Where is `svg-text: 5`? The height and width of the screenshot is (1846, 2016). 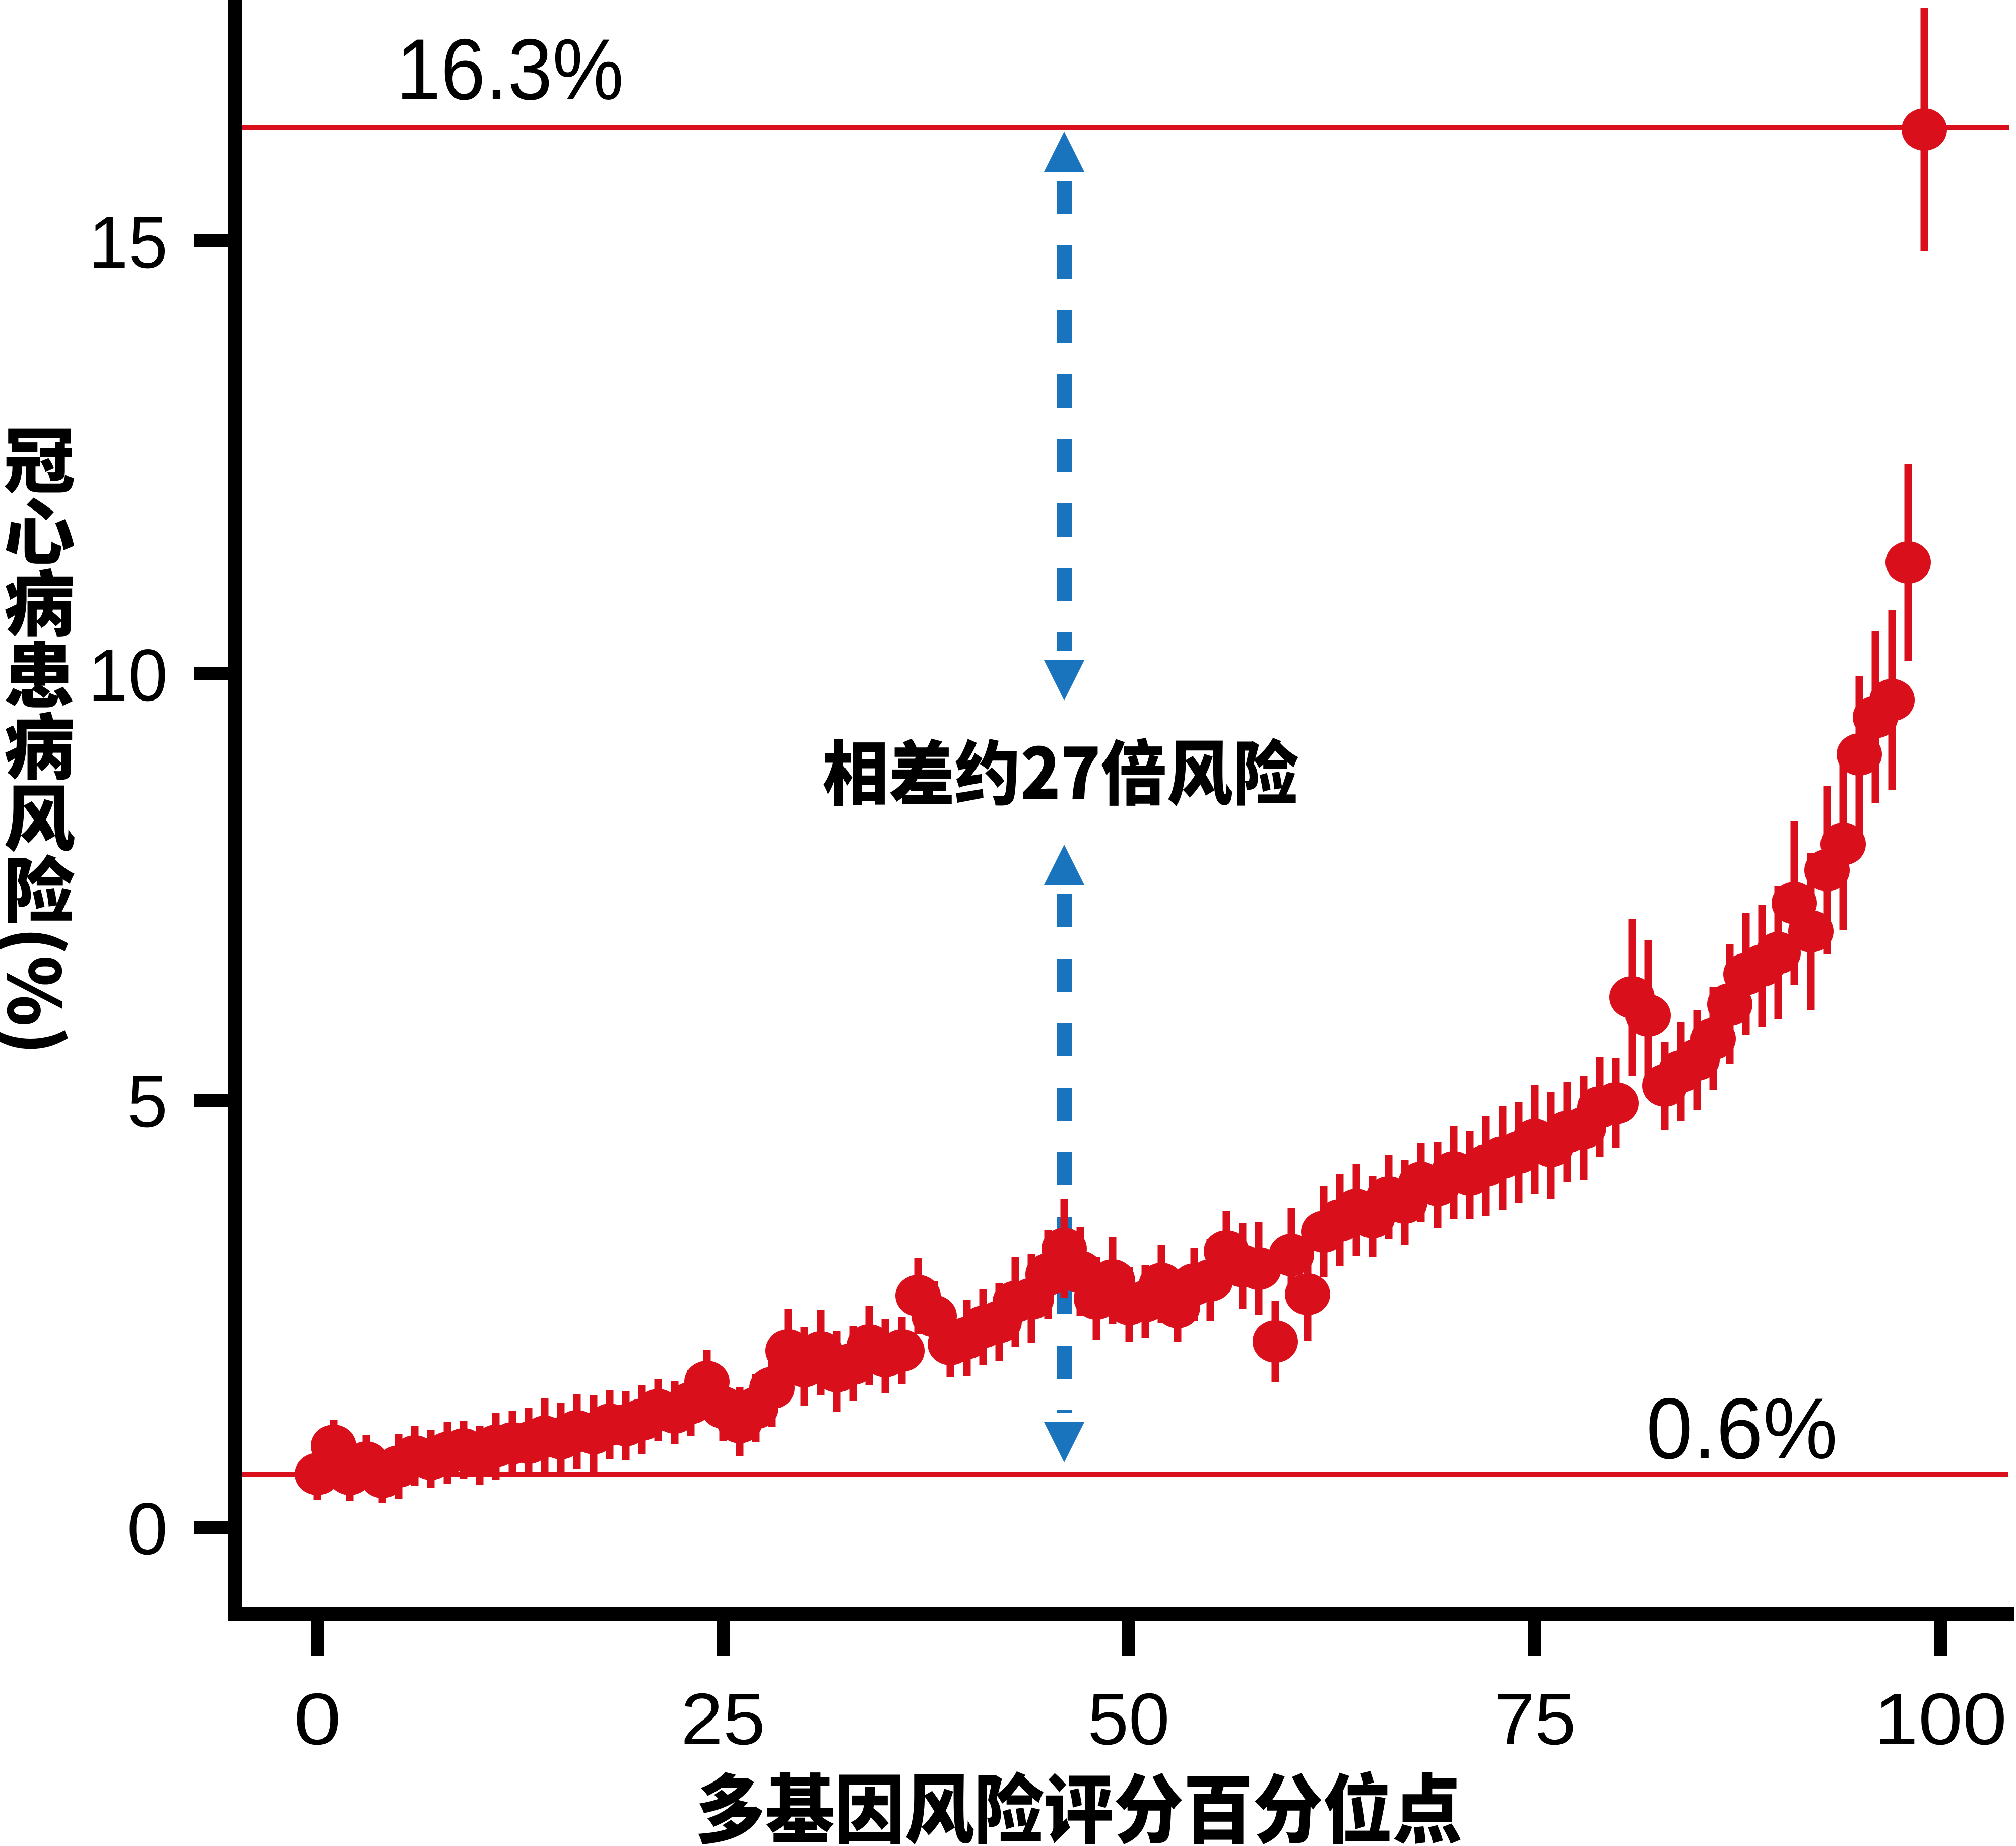
svg-text: 5 is located at coordinates (147, 1101).